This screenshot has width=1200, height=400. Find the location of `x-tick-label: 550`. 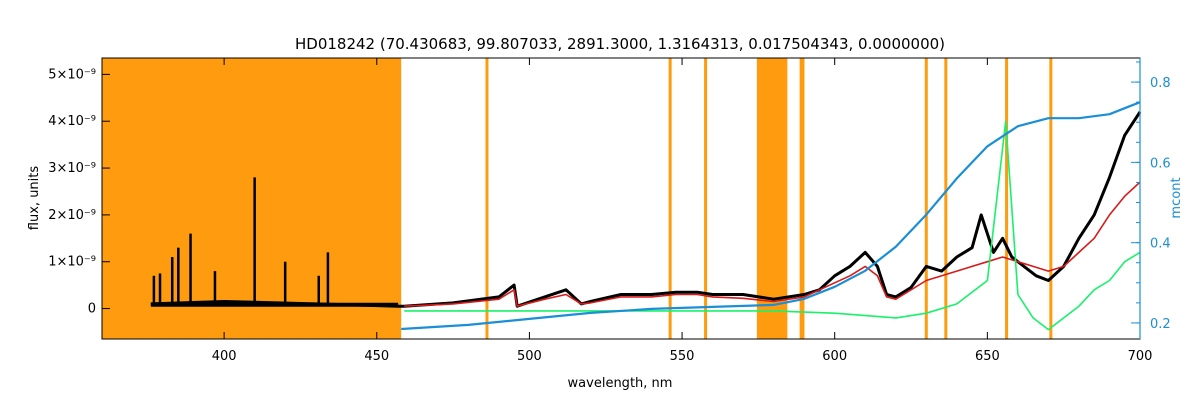

x-tick-label: 550 is located at coordinates (682, 356).